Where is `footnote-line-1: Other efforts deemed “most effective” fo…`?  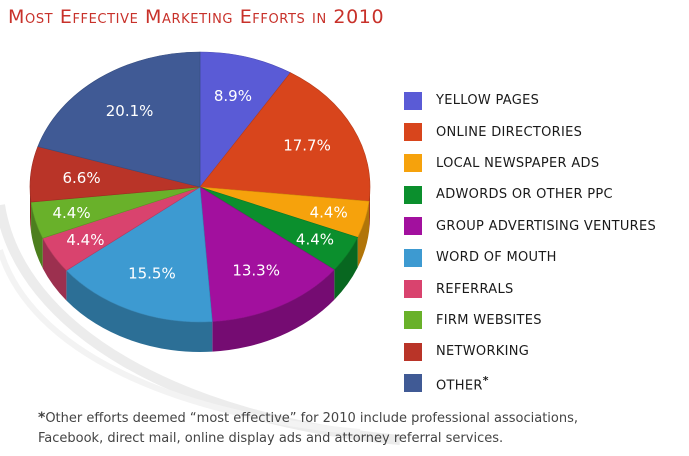
footnote-line-1: Other efforts deemed “most effective” fo… is located at coordinates (311, 418).